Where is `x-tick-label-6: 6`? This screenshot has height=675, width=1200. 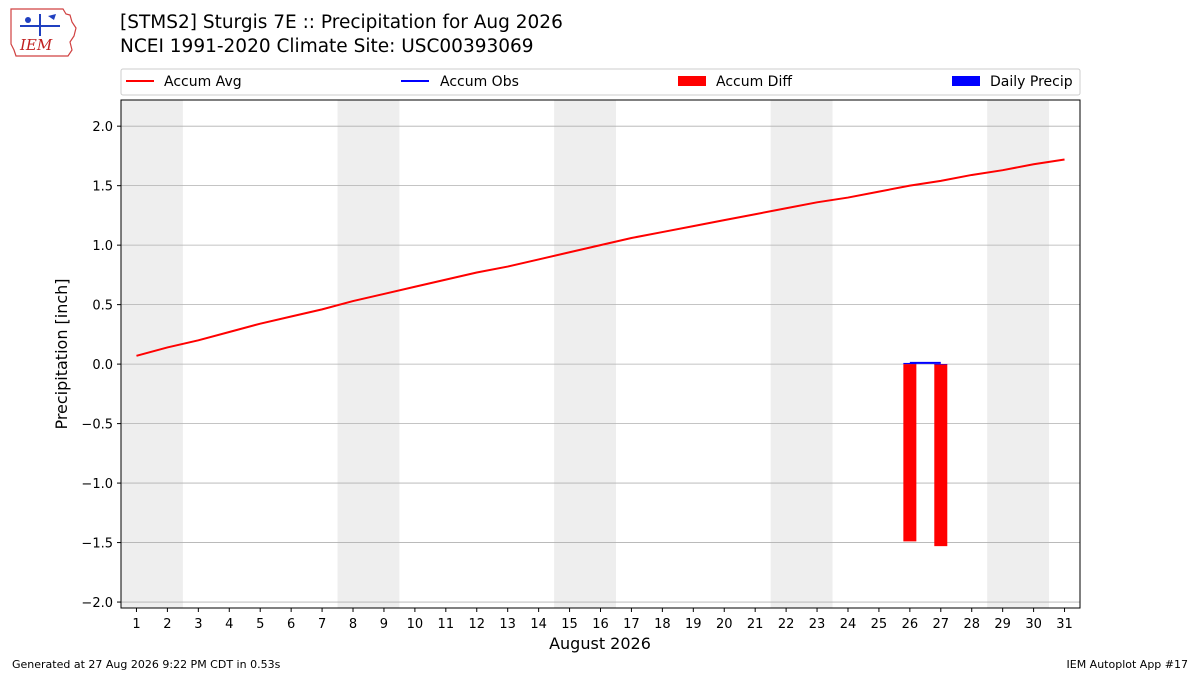 x-tick-label-6: 6 is located at coordinates (291, 624).